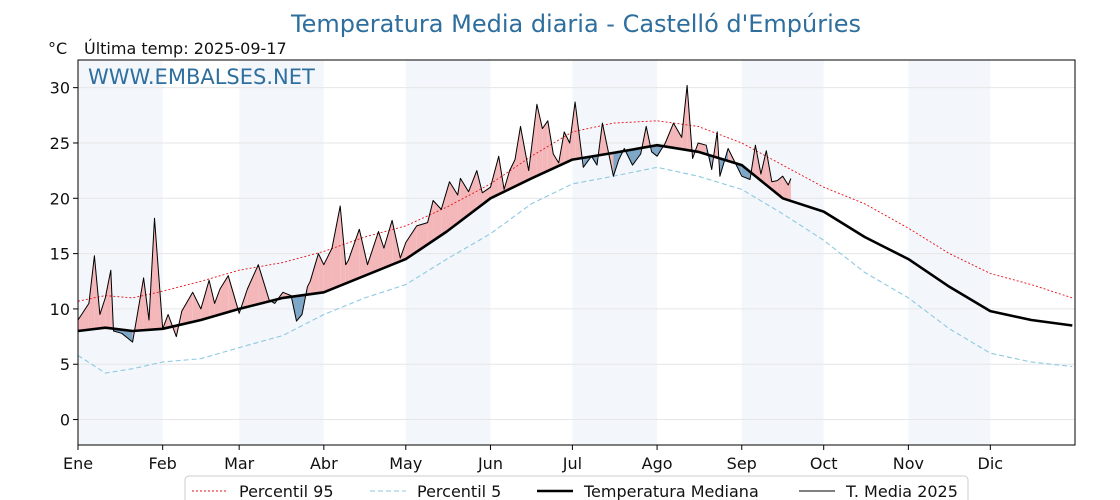 This screenshot has width=1120, height=500. I want to click on x-tick-label-ene: Ene, so click(78, 463).